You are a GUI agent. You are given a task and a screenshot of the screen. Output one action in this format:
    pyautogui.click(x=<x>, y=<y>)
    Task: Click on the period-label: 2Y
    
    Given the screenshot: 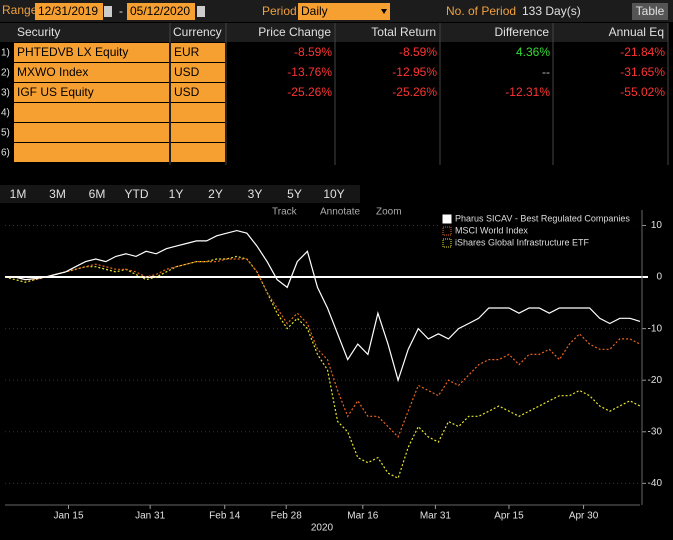 What is the action you would take?
    pyautogui.click(x=215, y=194)
    